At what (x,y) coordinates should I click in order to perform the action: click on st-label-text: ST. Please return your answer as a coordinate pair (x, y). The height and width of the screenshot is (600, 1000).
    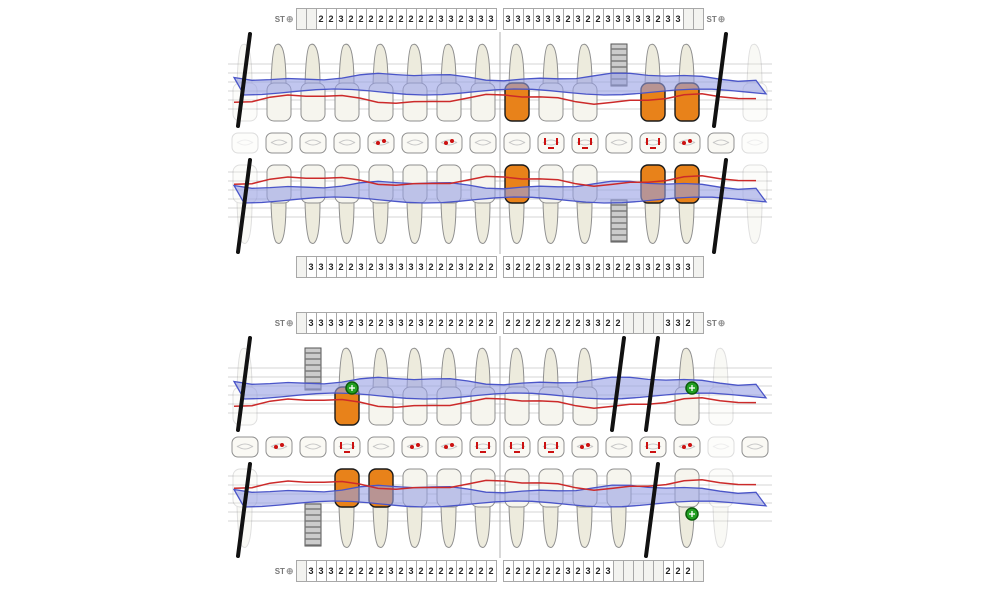
    Looking at the image, I should click on (711, 19).